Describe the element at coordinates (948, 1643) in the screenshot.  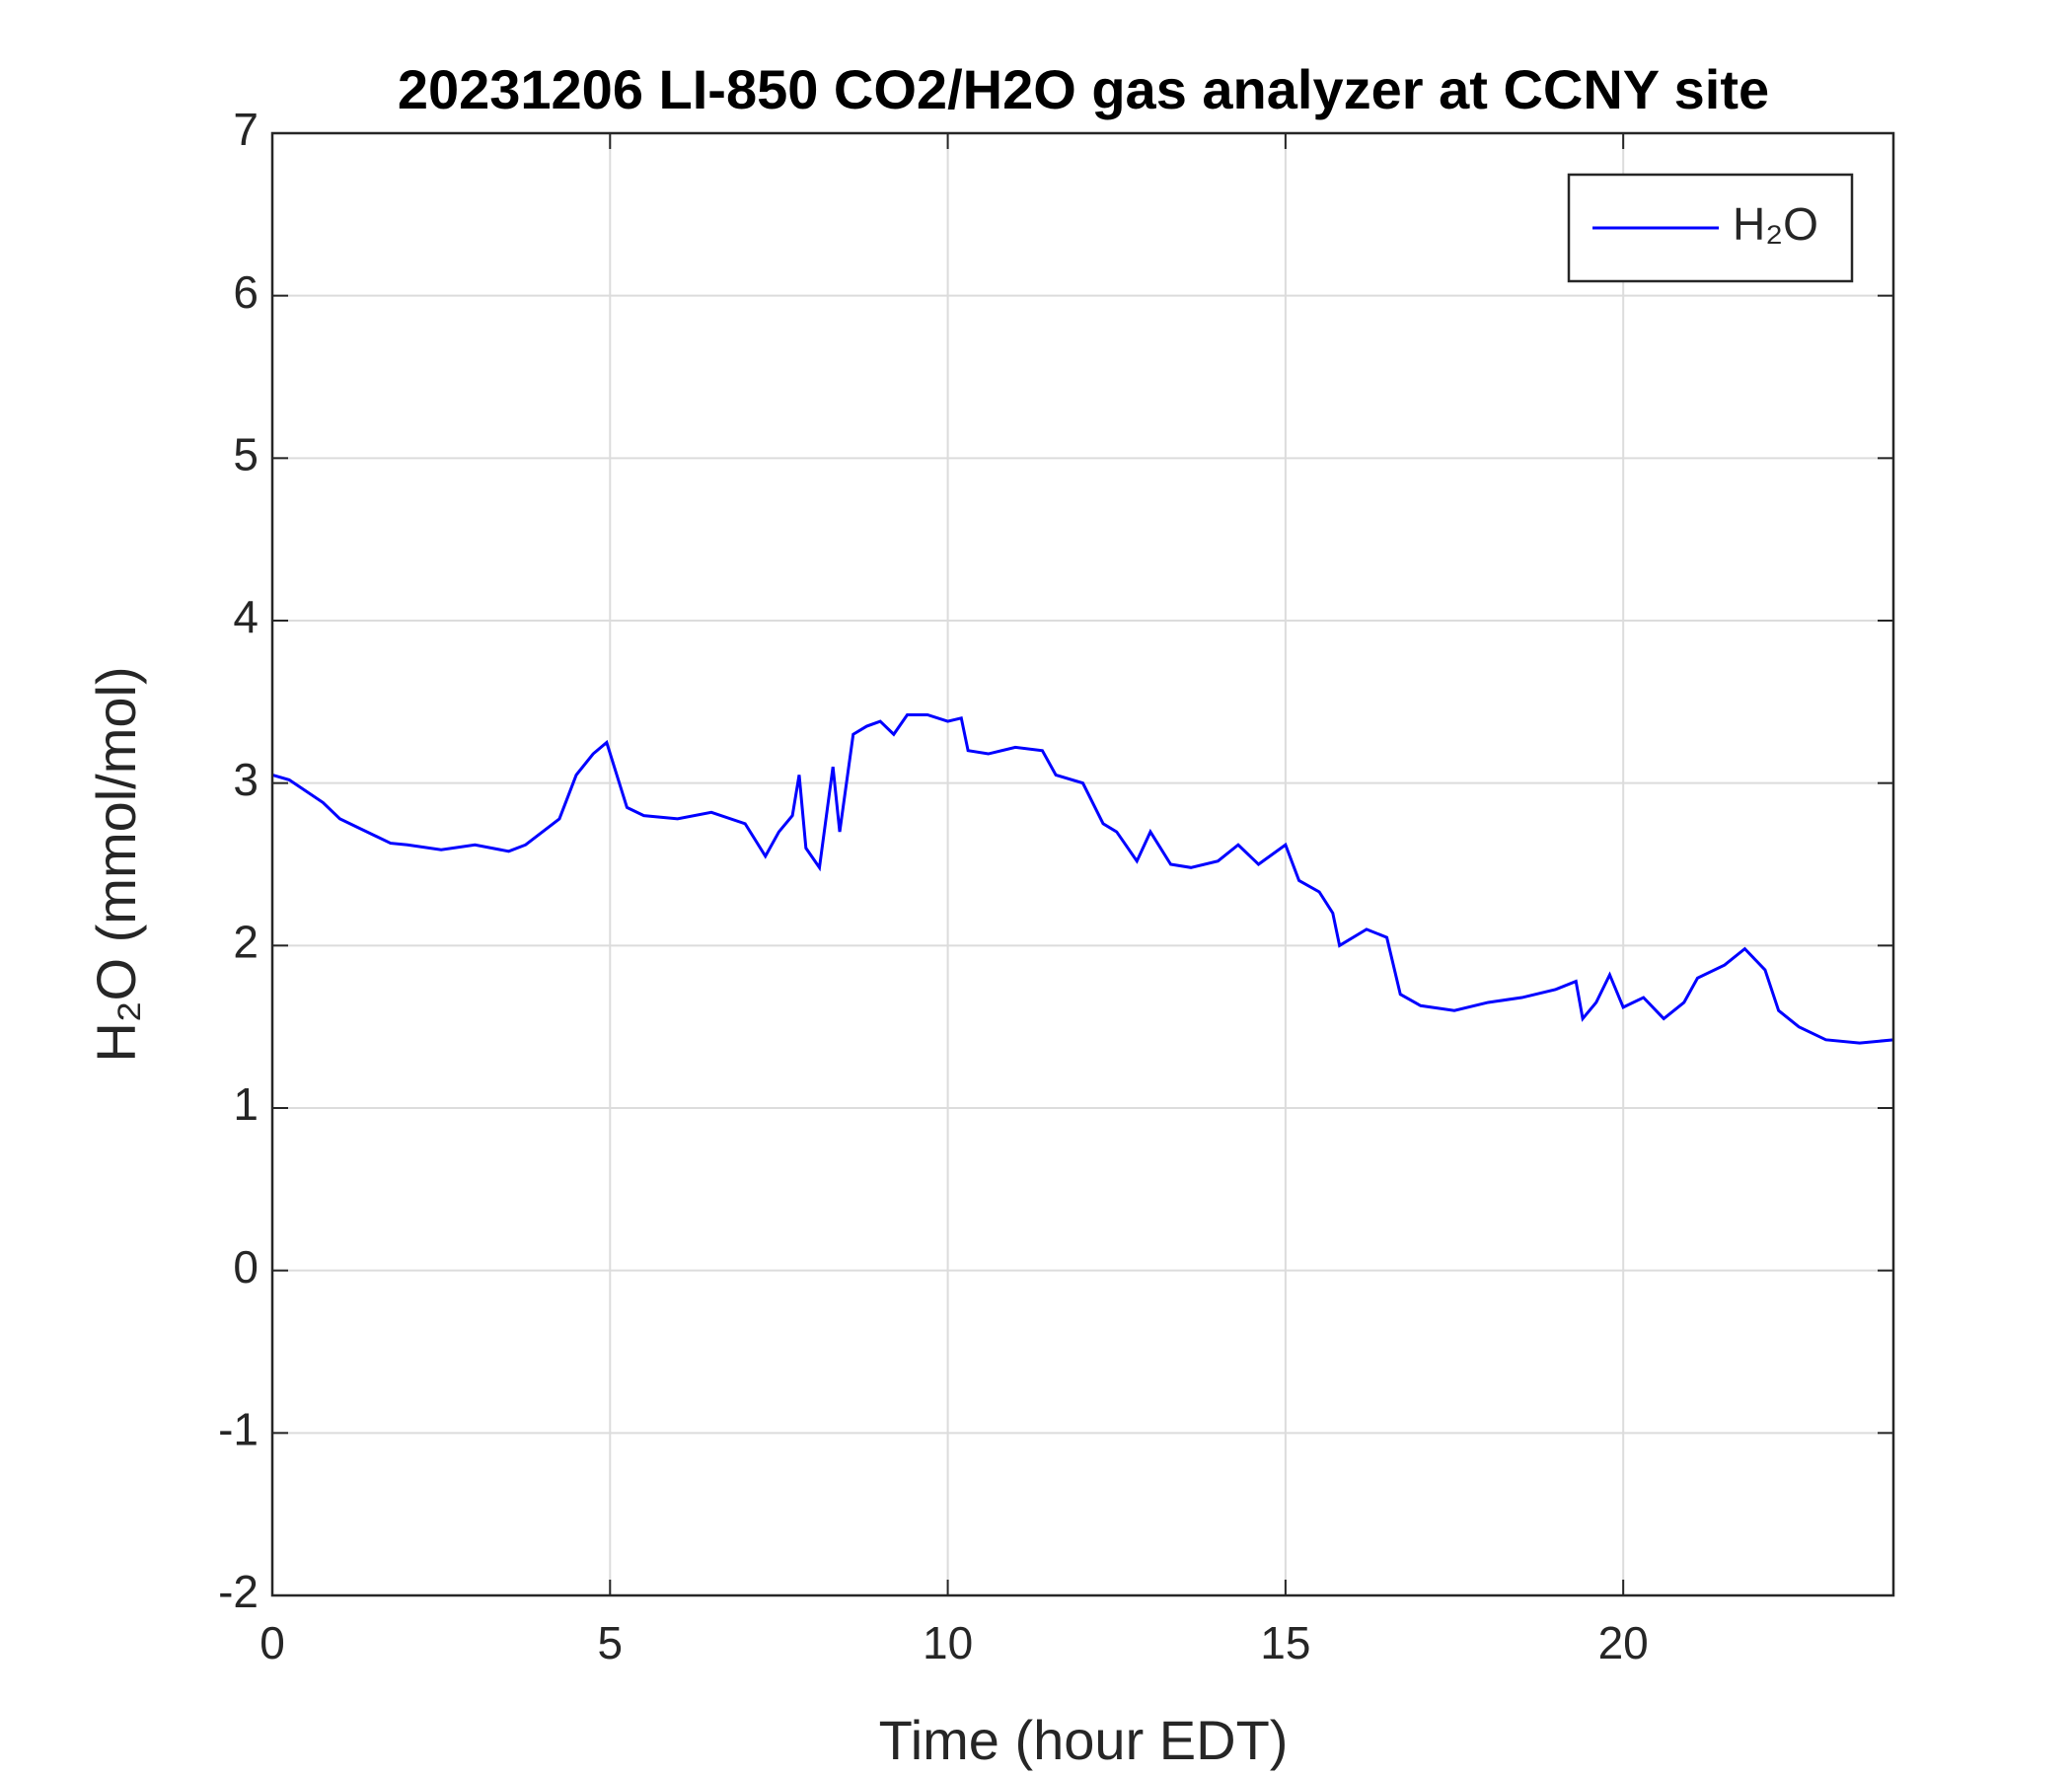
I see `x-tick-label: 10` at that location.